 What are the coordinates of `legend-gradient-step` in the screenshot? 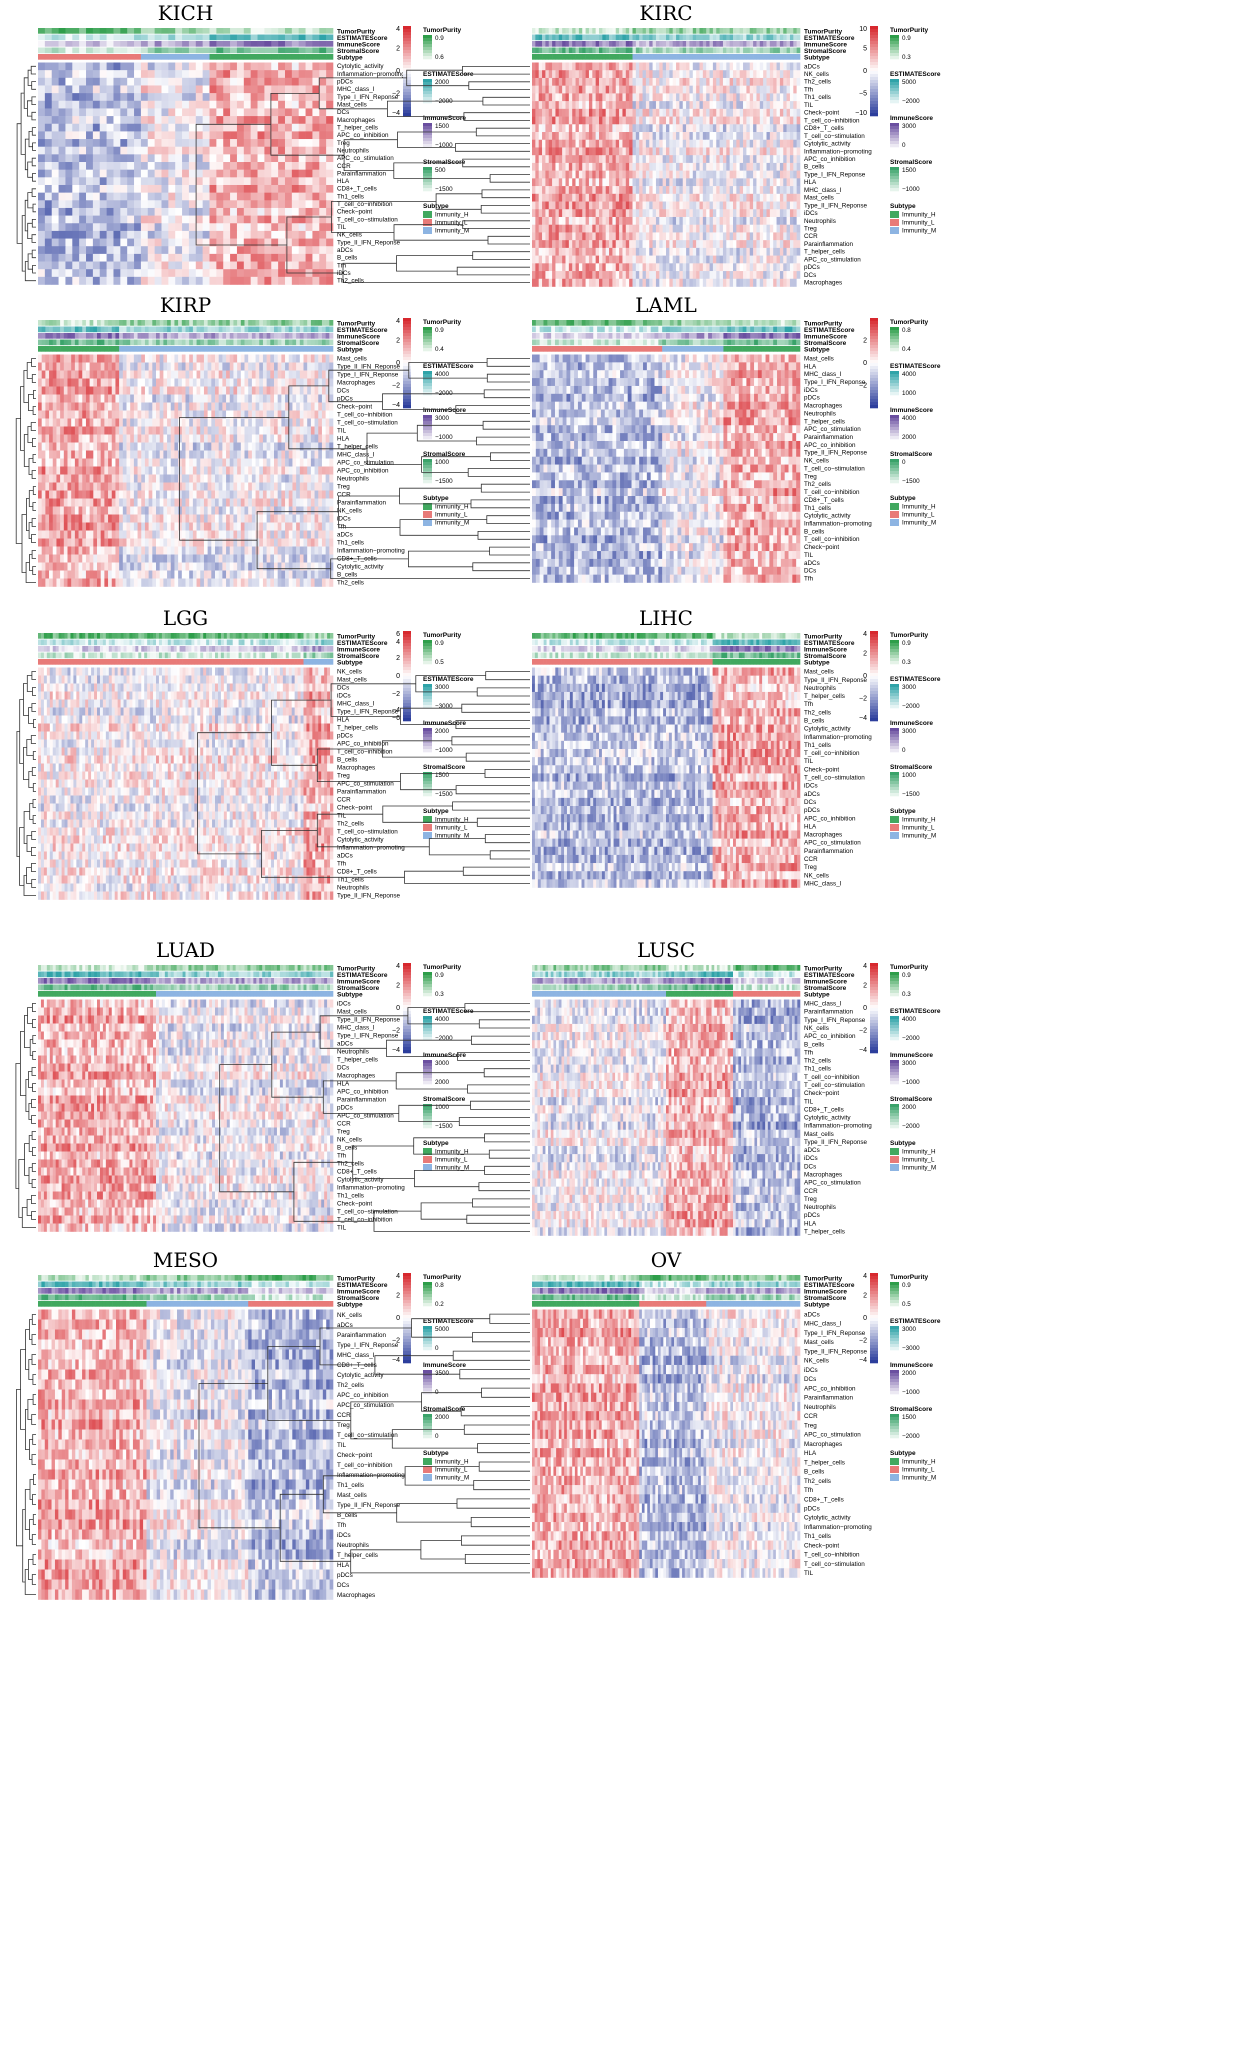 It's located at (894, 178).